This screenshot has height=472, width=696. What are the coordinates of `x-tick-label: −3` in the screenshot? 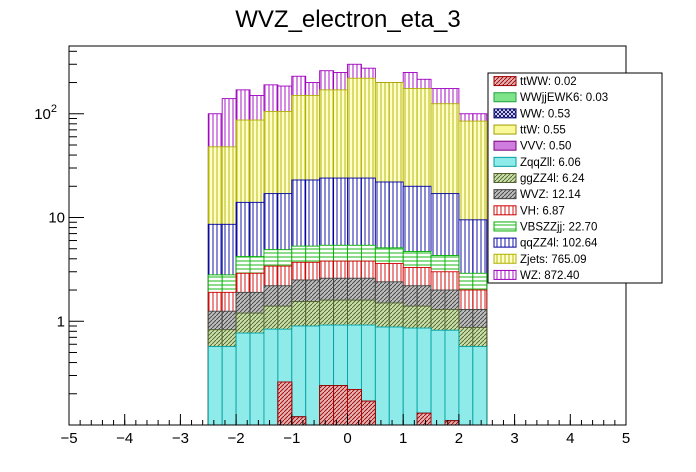 It's located at (180, 438).